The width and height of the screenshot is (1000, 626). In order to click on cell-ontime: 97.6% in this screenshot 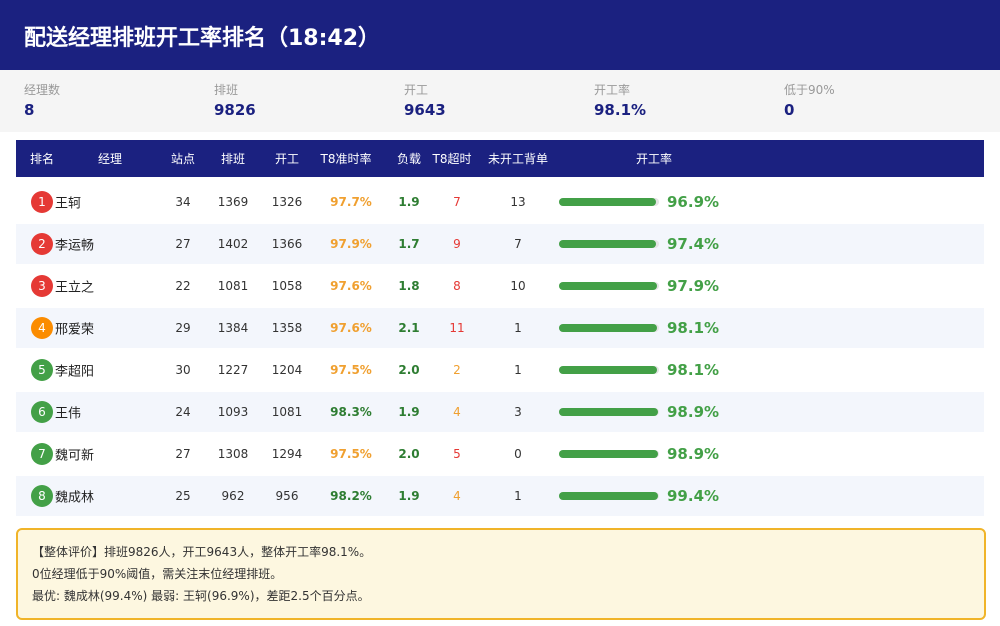, I will do `click(351, 328)`.